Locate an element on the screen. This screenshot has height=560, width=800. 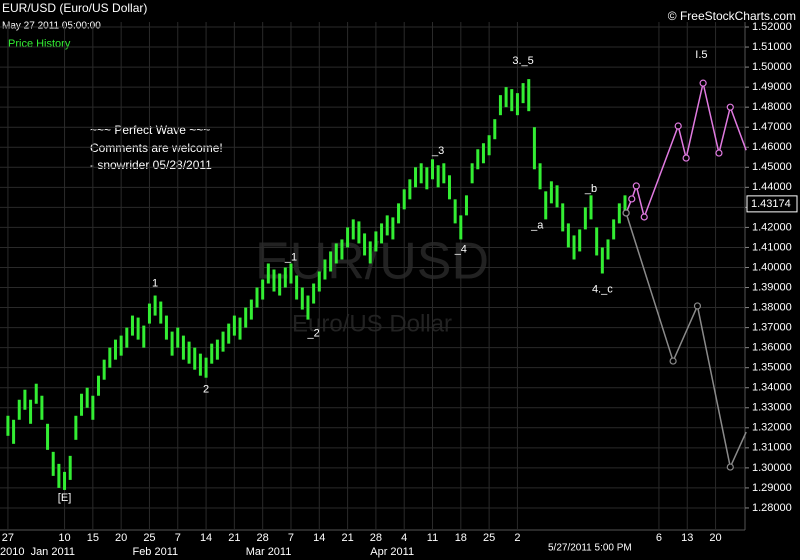
wave-label: 1 is located at coordinates (155, 283).